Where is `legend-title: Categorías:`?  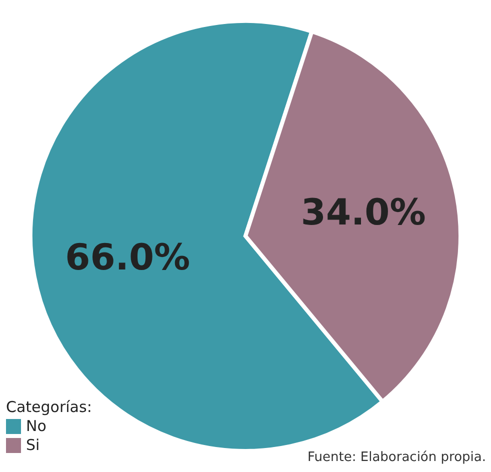 legend-title: Categorías: is located at coordinates (49, 407).